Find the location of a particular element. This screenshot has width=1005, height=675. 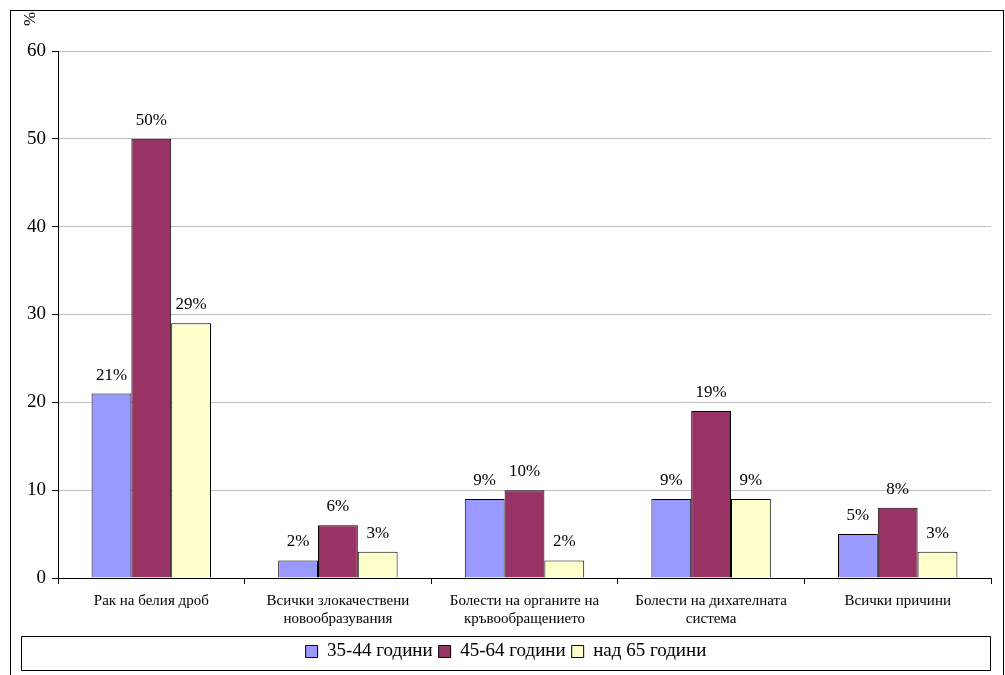

data-label: 29% is located at coordinates (191, 304).